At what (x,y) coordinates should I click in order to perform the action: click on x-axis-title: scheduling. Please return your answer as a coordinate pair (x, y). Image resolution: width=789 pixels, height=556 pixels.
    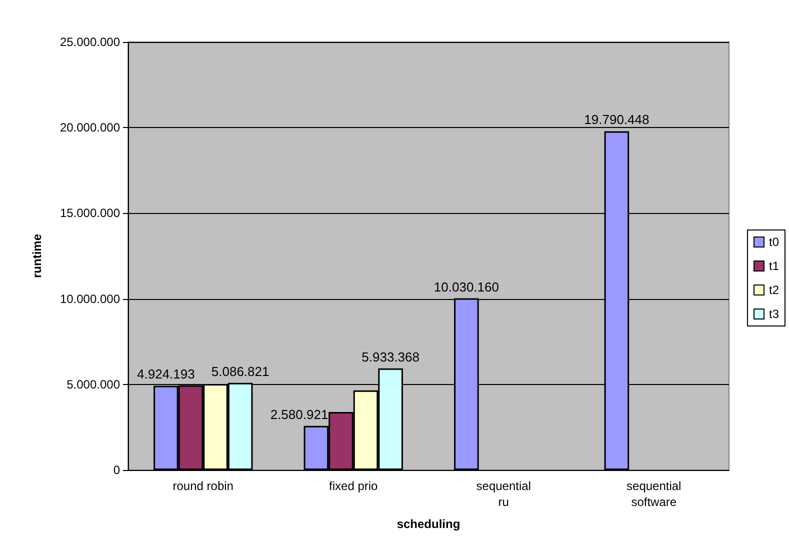
    Looking at the image, I should click on (428, 524).